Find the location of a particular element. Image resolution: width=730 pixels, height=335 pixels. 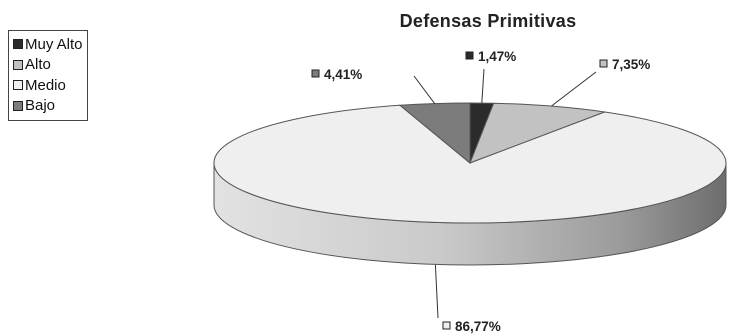

legend-item-medio: Medio is located at coordinates (48, 85).